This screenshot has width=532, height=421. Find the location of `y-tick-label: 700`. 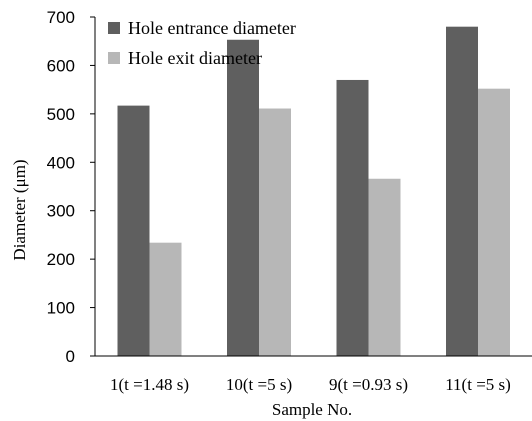

y-tick-label: 700 is located at coordinates (61, 17).